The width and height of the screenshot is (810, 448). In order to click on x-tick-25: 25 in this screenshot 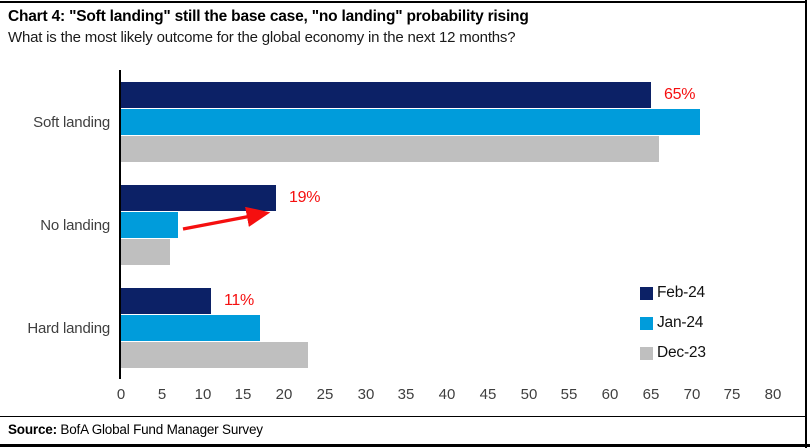, I will do `click(325, 394)`.